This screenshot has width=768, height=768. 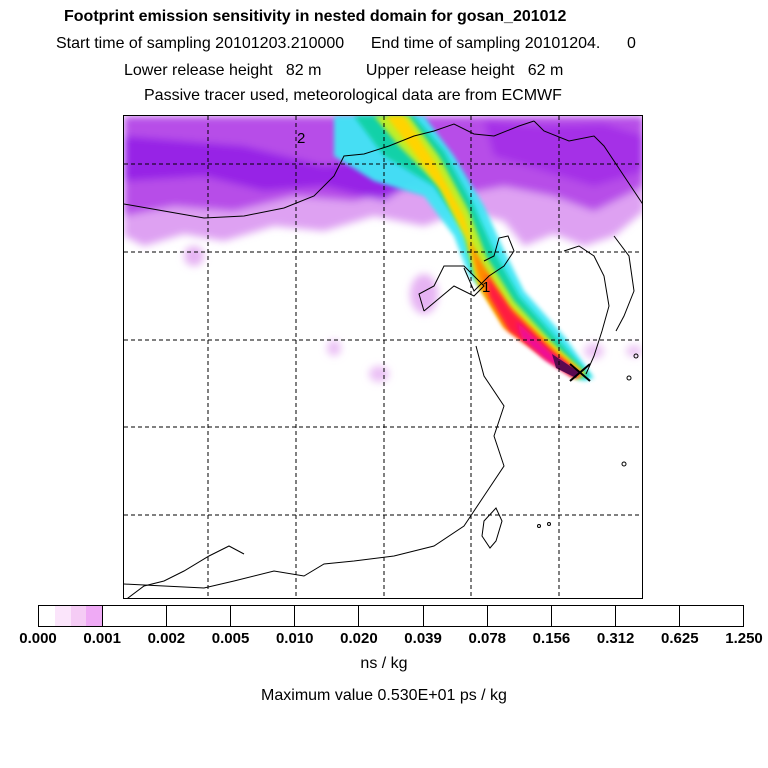 I want to click on small-islands, so click(x=588, y=440).